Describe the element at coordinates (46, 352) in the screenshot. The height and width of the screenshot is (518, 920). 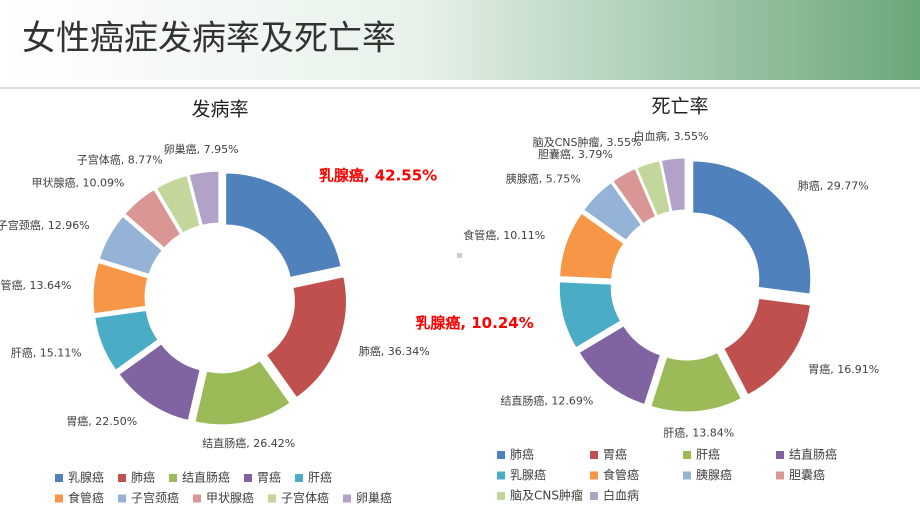
I see `data-label: 肝癌, 15.11%` at that location.